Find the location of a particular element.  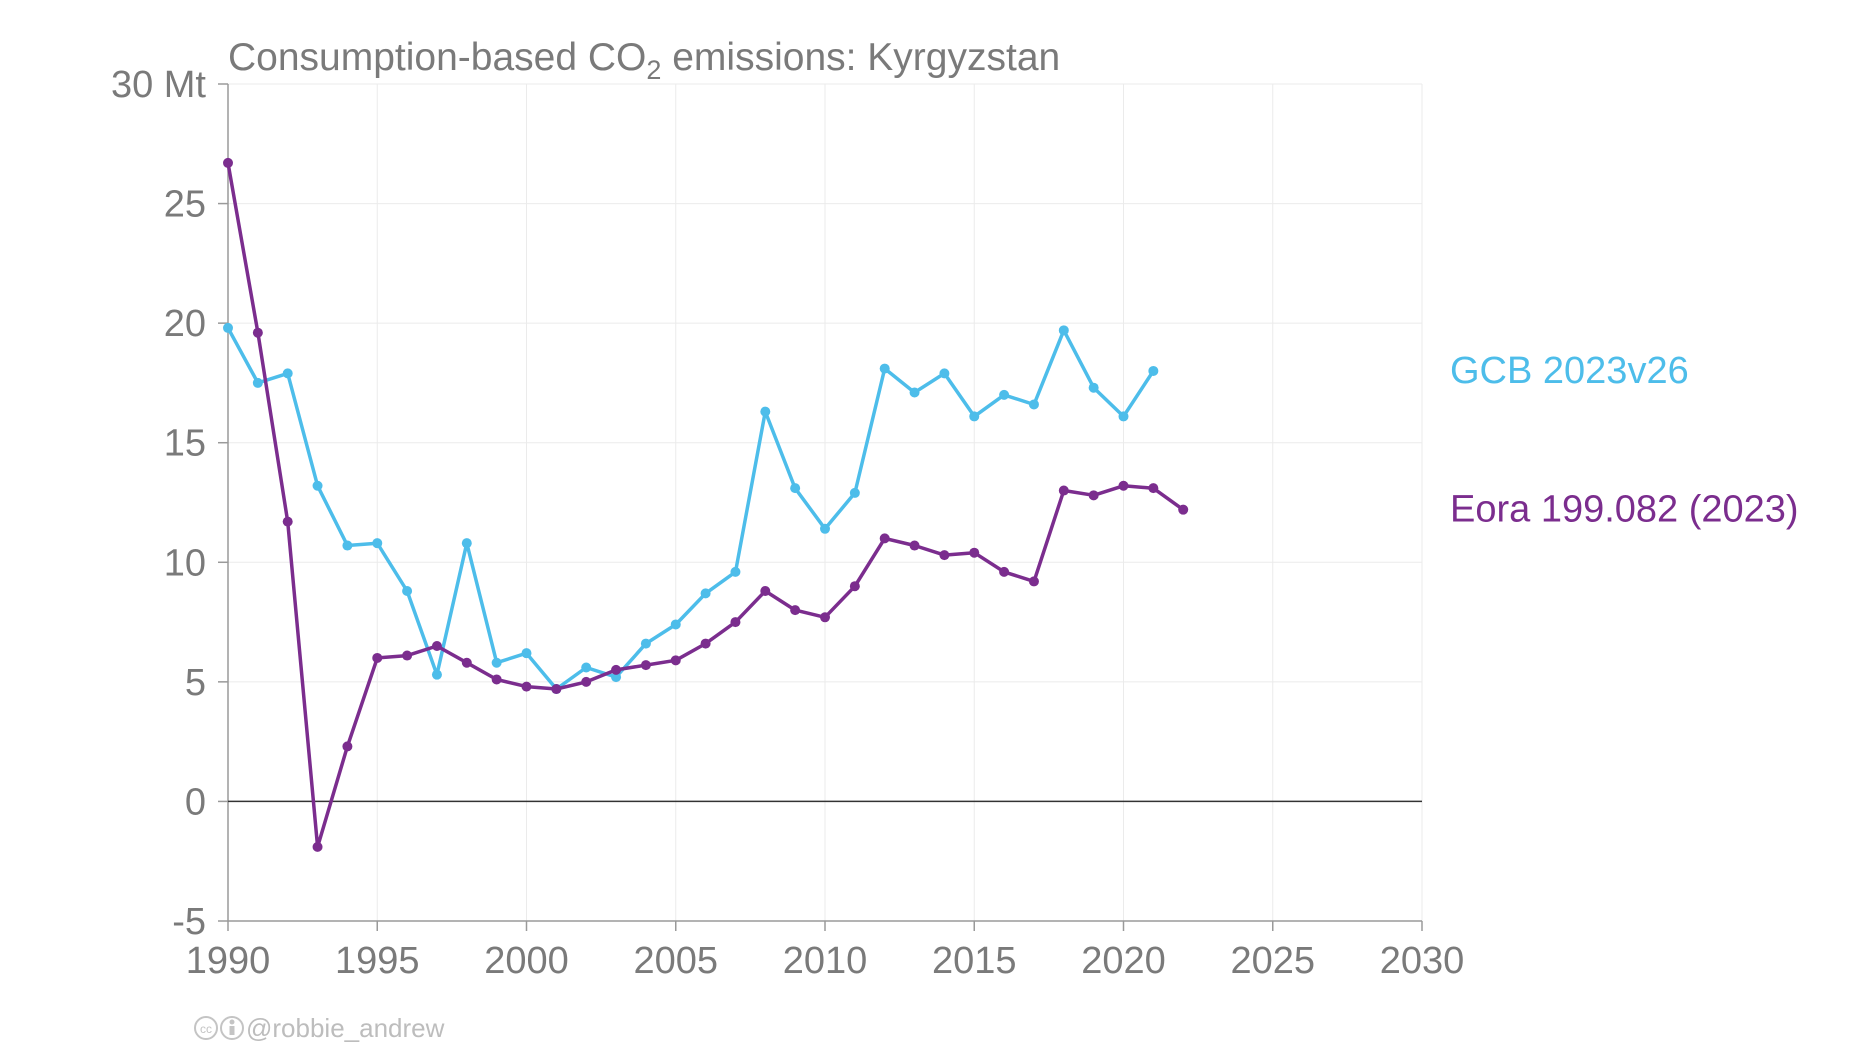

y-tick-label-30: 30 Mt is located at coordinates (158, 85).